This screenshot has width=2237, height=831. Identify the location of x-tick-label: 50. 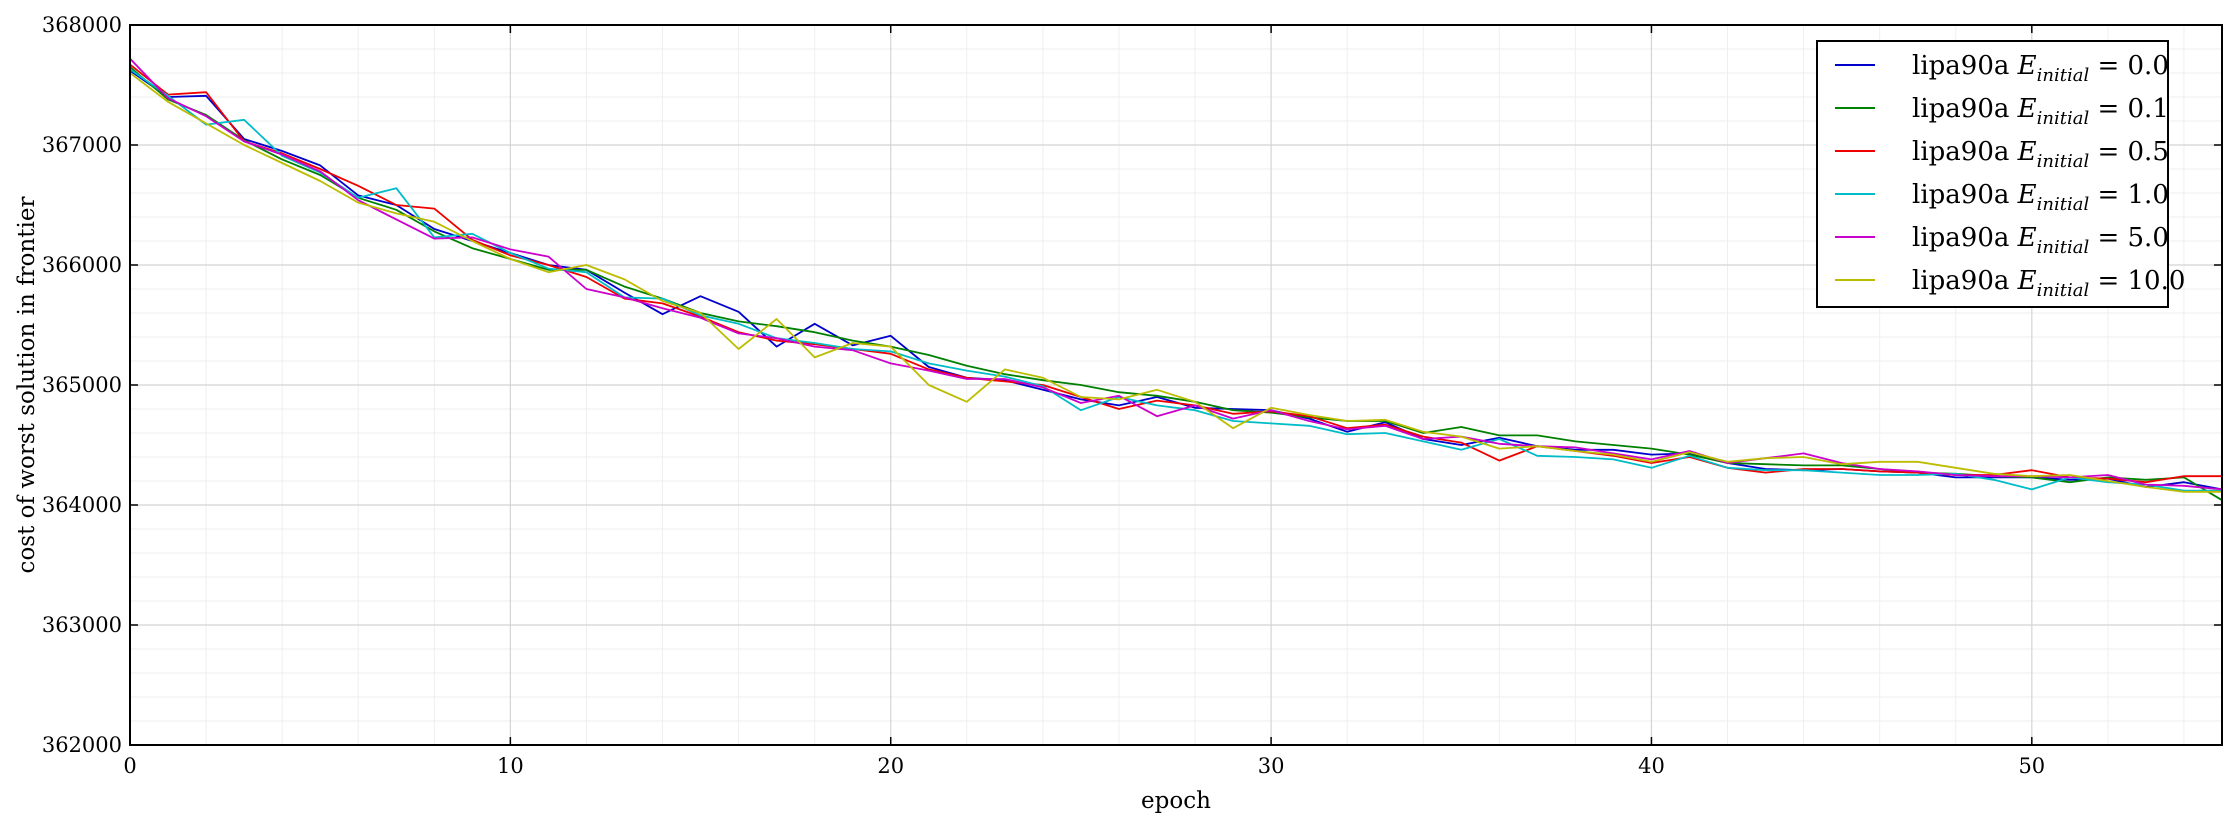
(2031, 766).